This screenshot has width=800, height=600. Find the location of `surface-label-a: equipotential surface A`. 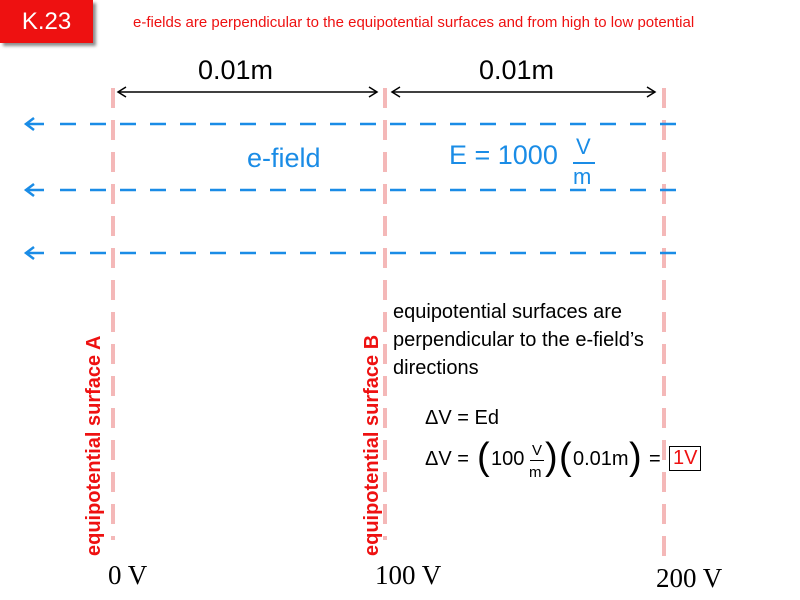

surface-label-a: equipotential surface A is located at coordinates (94, 445).